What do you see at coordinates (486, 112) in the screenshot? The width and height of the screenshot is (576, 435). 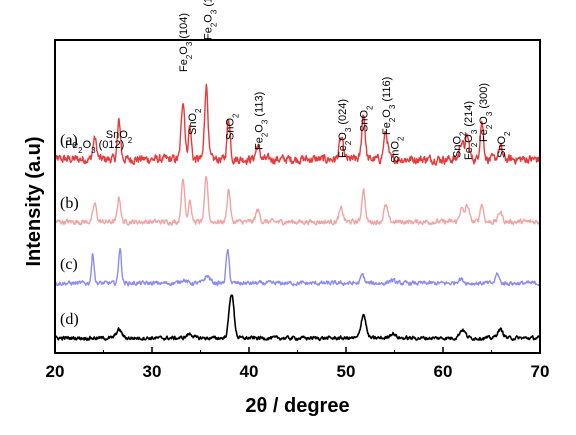 I see `peak-annotation: Fe2O3 (300)` at bounding box center [486, 112].